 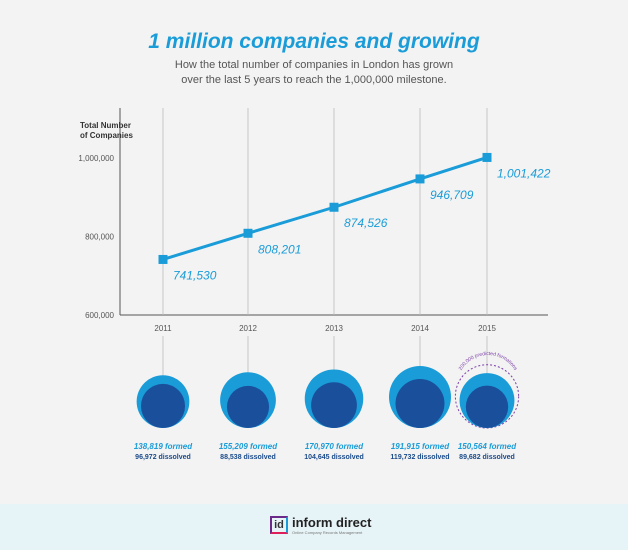 I want to click on y-axis-title-line1: Total Number, so click(x=105, y=125).